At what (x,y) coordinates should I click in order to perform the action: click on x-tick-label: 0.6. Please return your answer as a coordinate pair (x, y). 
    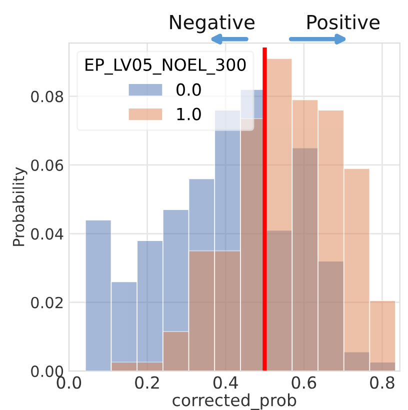
    Looking at the image, I should click on (304, 382).